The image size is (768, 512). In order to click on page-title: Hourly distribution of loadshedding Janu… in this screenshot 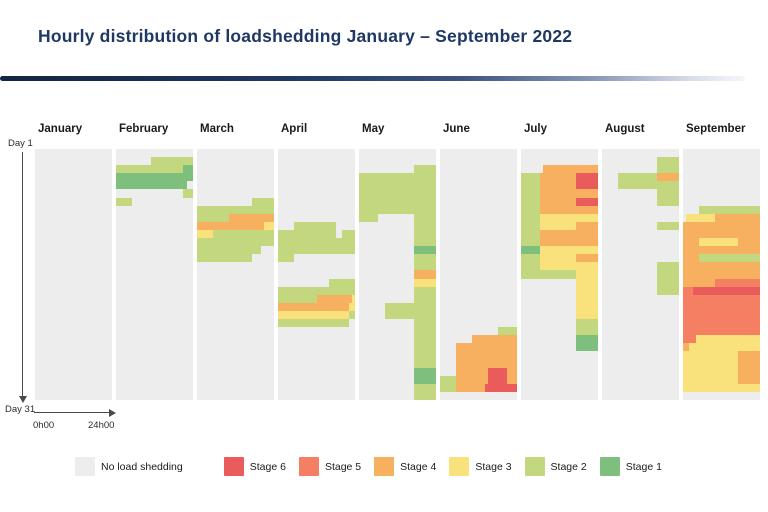, I will do `click(305, 36)`.